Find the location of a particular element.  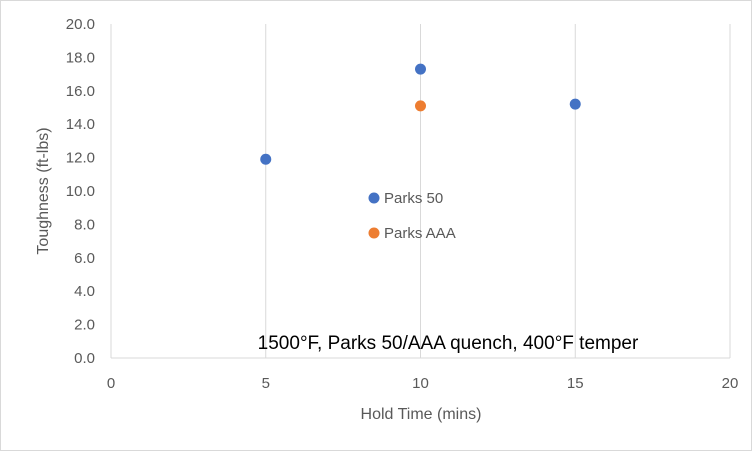

legend: Parks 50 Parks AAA is located at coordinates (412, 216).